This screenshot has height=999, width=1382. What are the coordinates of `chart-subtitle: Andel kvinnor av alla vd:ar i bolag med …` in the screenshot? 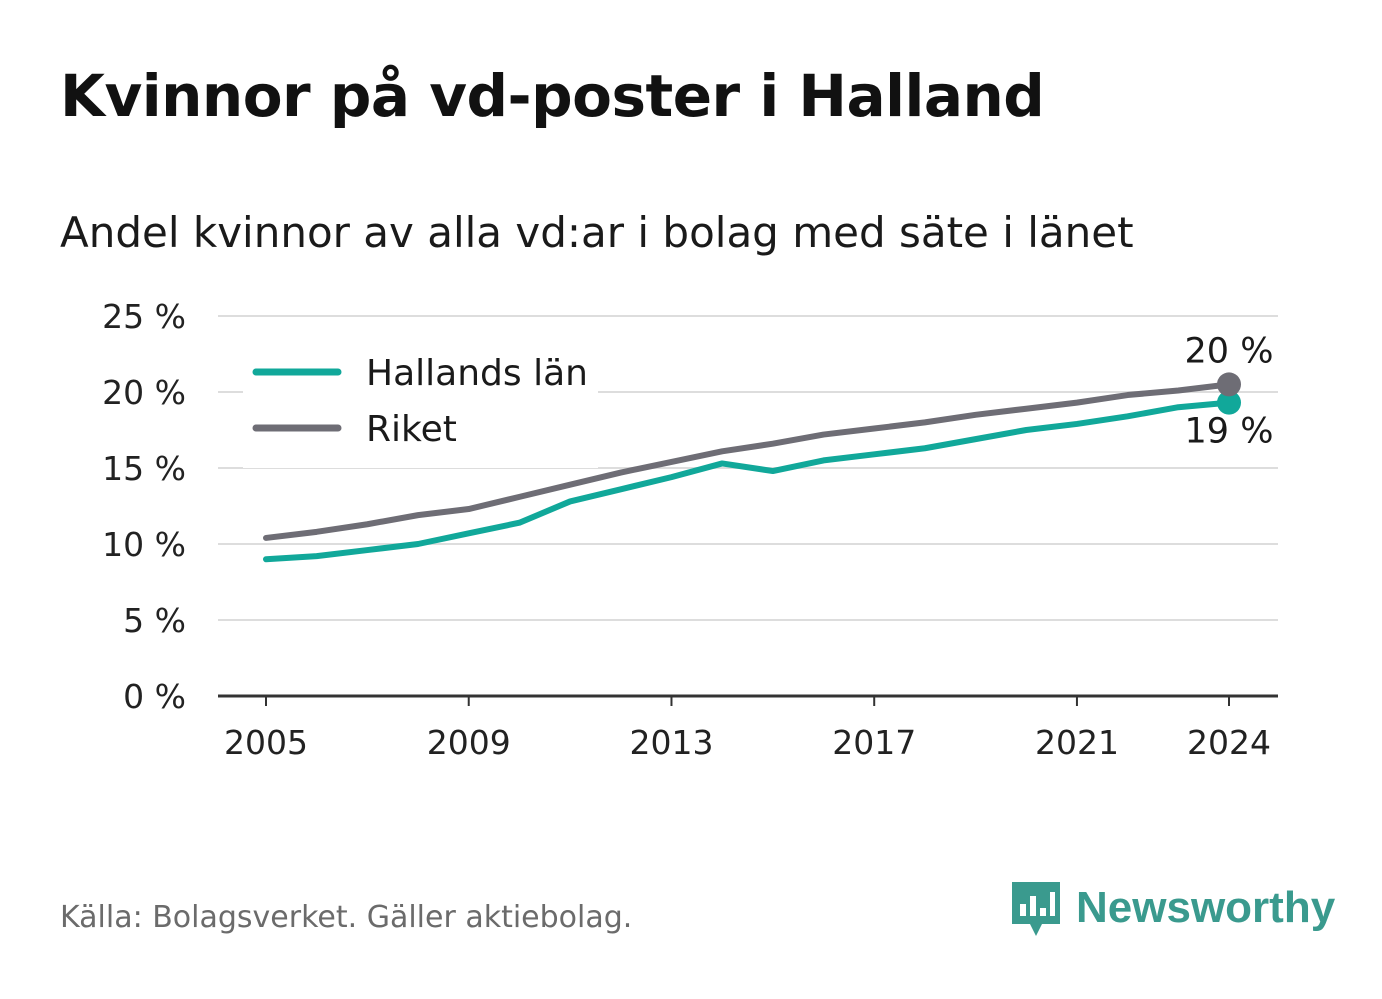 It's located at (597, 232).